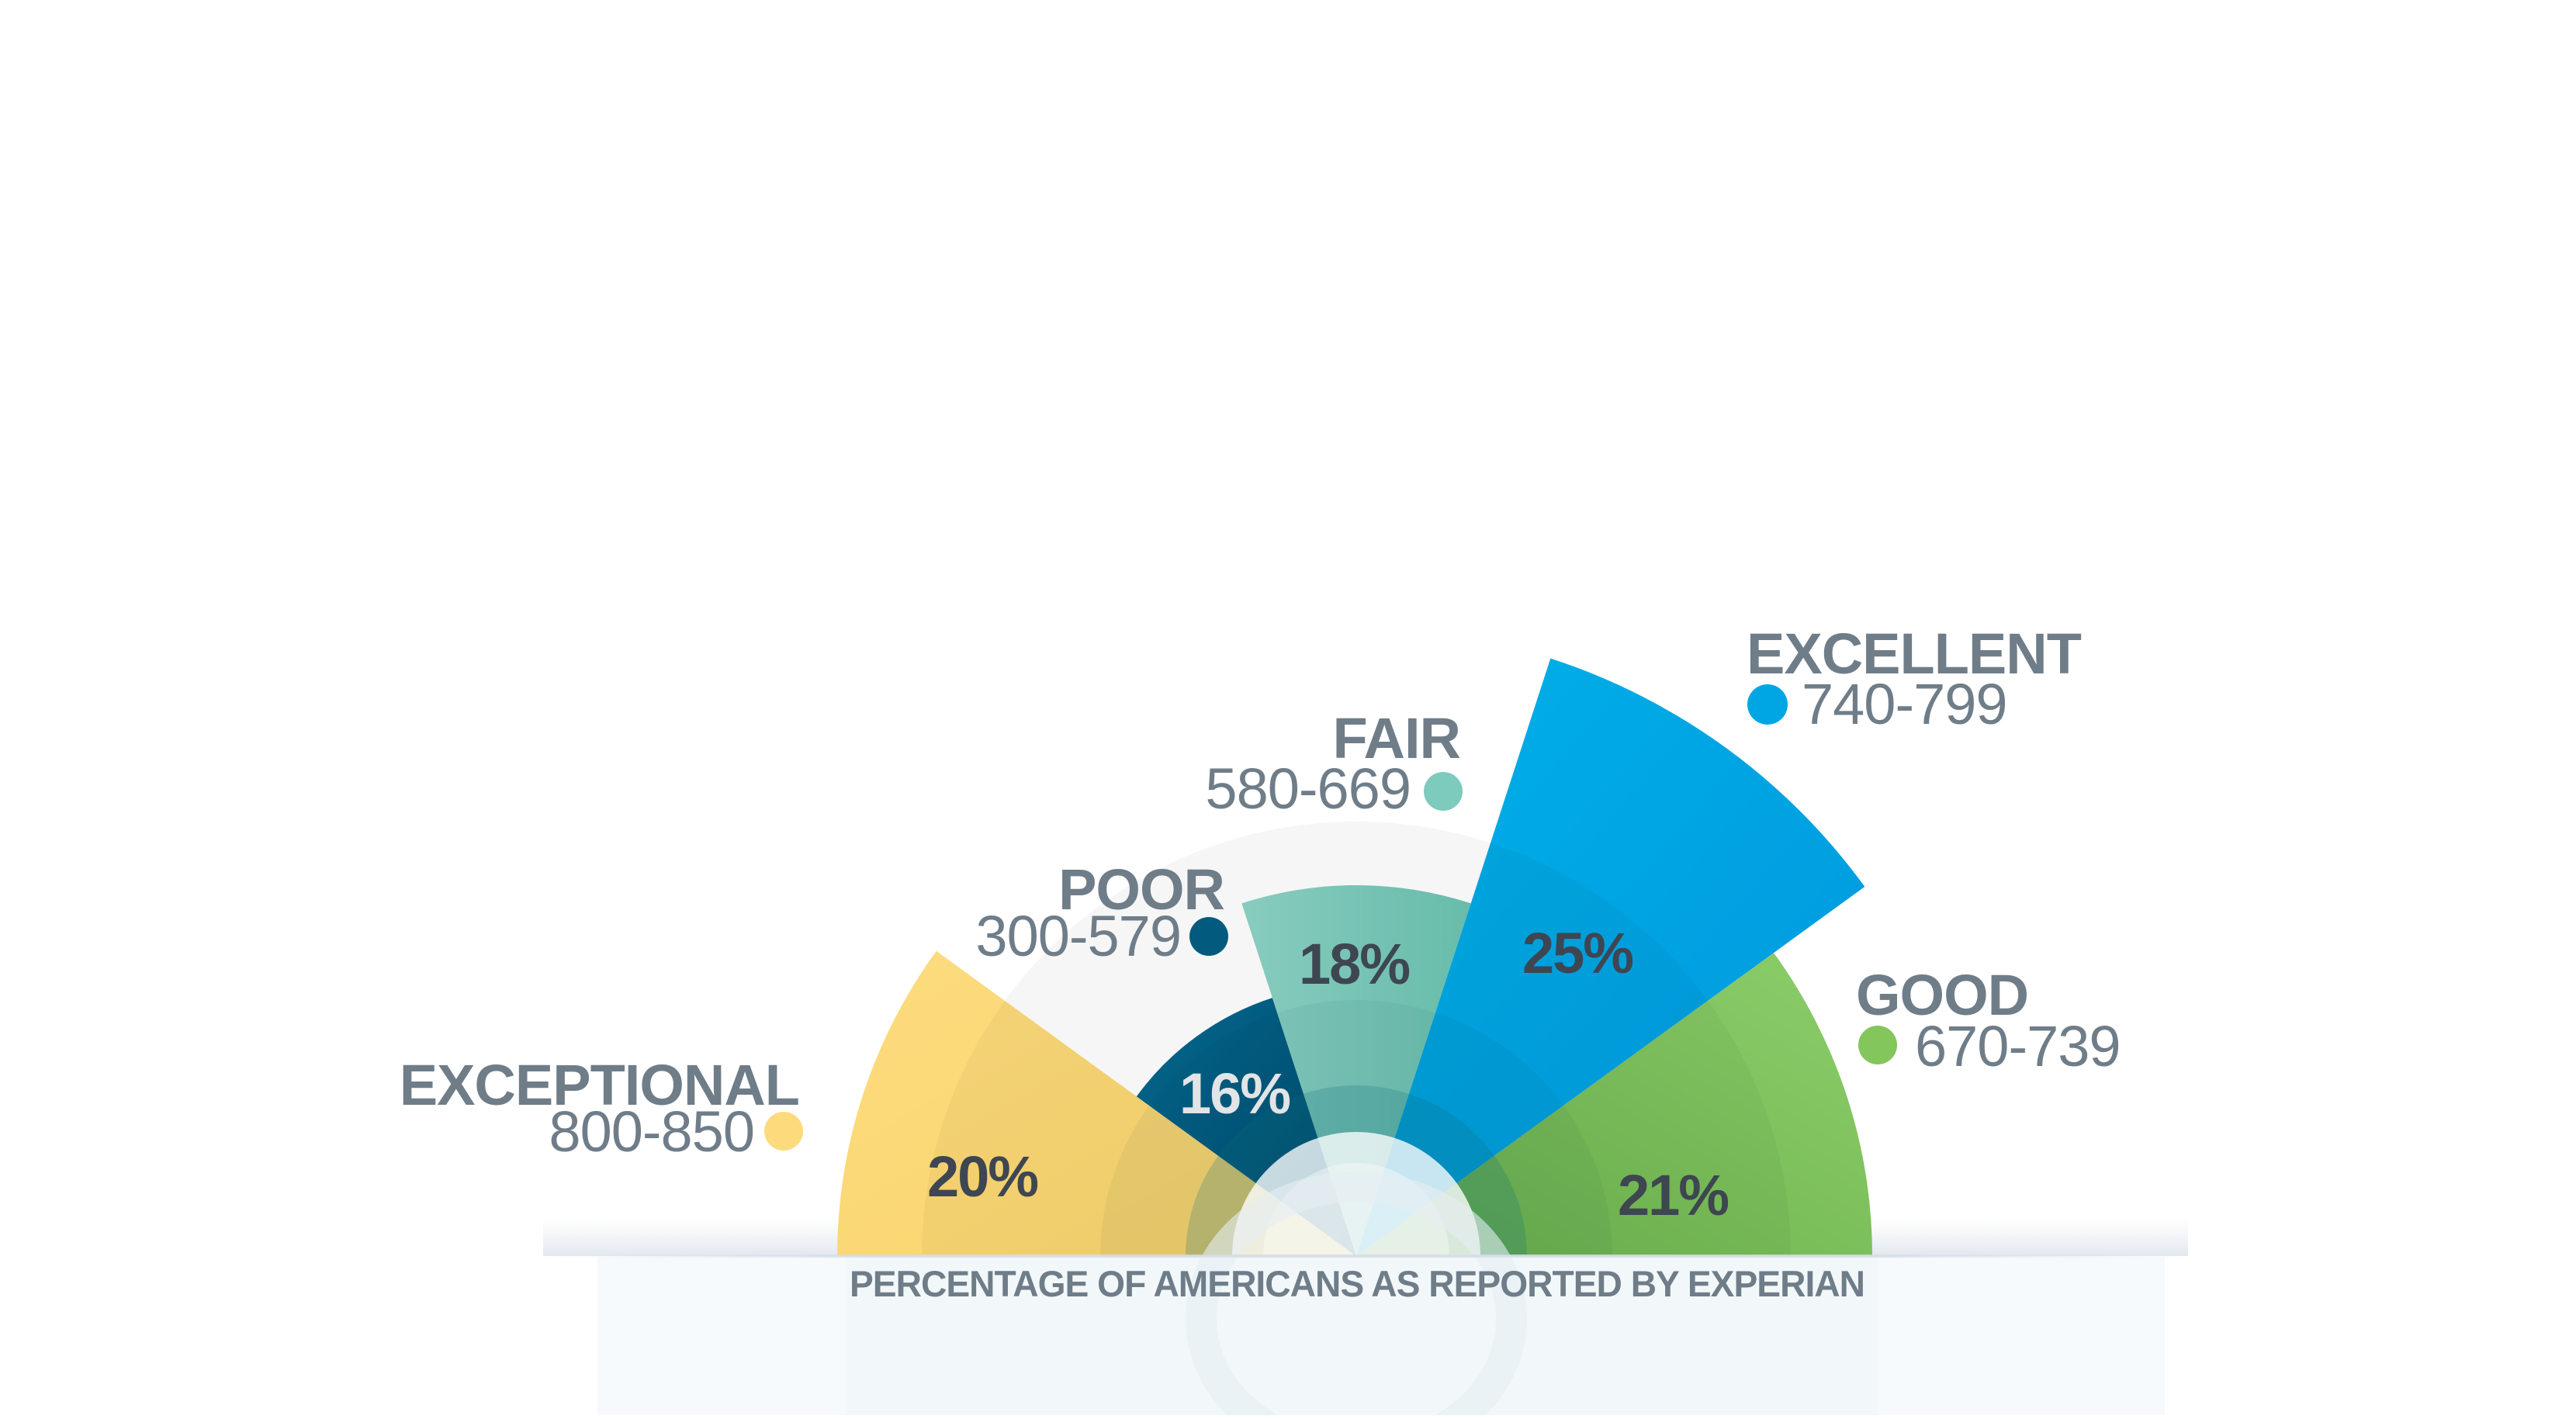 This screenshot has width=2576, height=1419. I want to click on pct-label-fair: 18%, so click(1354, 964).